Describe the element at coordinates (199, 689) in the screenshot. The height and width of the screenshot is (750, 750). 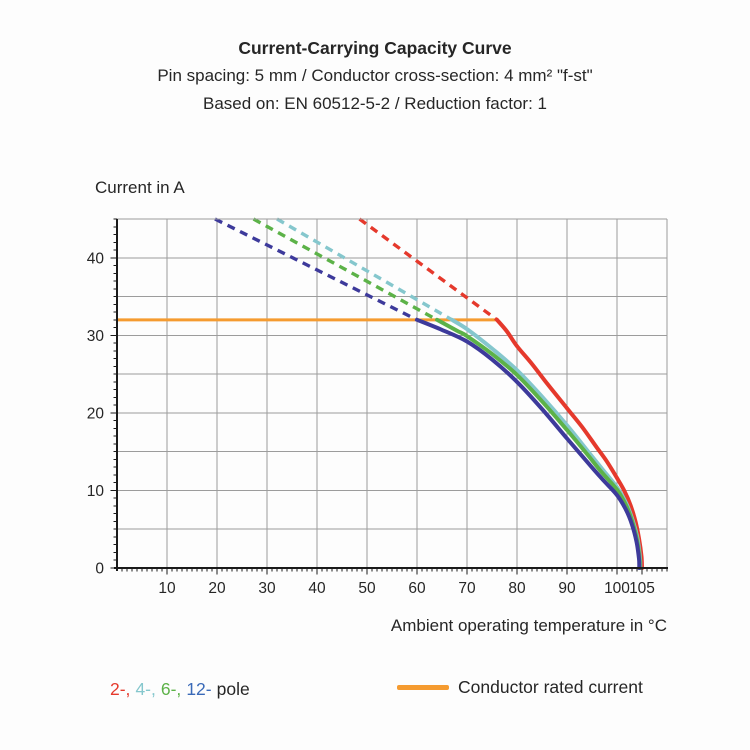
I see `legend-part-12: 12-` at that location.